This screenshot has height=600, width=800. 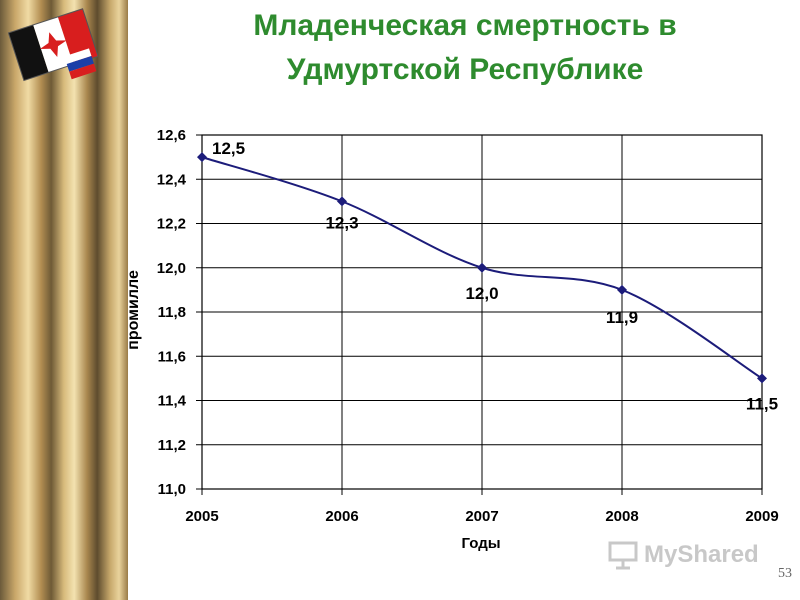 What do you see at coordinates (171, 135) in the screenshot?
I see `y-tick-label: 12,6` at bounding box center [171, 135].